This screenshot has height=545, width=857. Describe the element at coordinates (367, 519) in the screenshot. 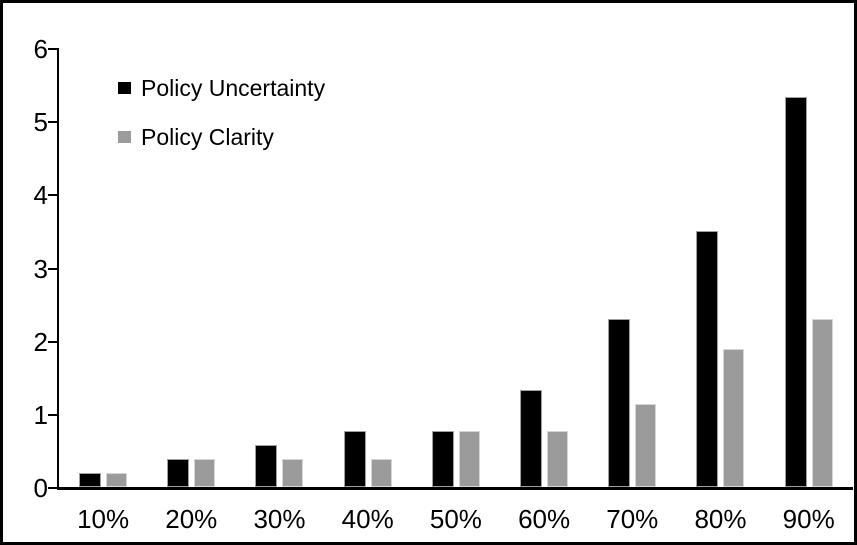

I see `x-tick-label: 40%` at that location.